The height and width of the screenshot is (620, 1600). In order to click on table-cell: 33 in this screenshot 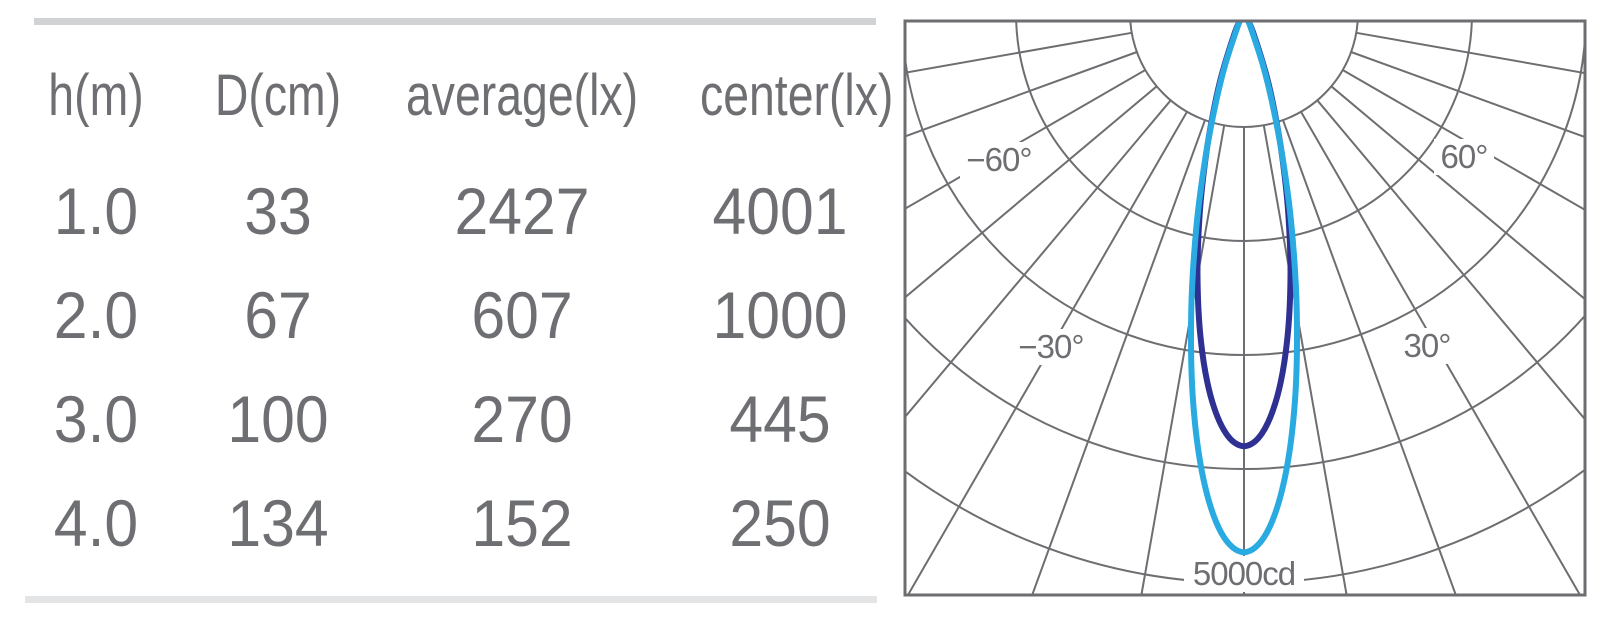, I will do `click(278, 211)`.